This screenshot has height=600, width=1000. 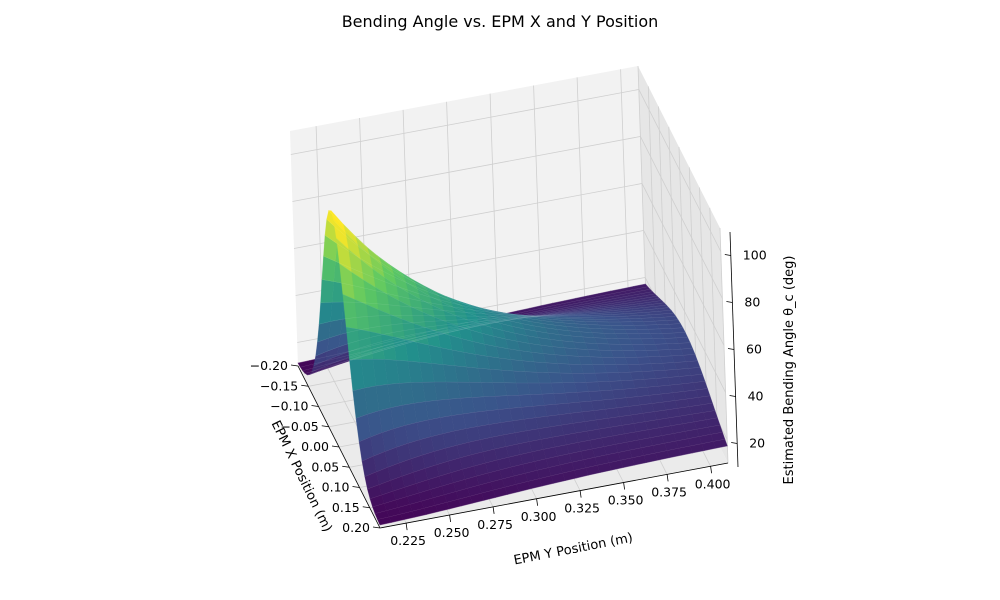 I want to click on x-tick-label: −0.10, so click(x=289, y=406).